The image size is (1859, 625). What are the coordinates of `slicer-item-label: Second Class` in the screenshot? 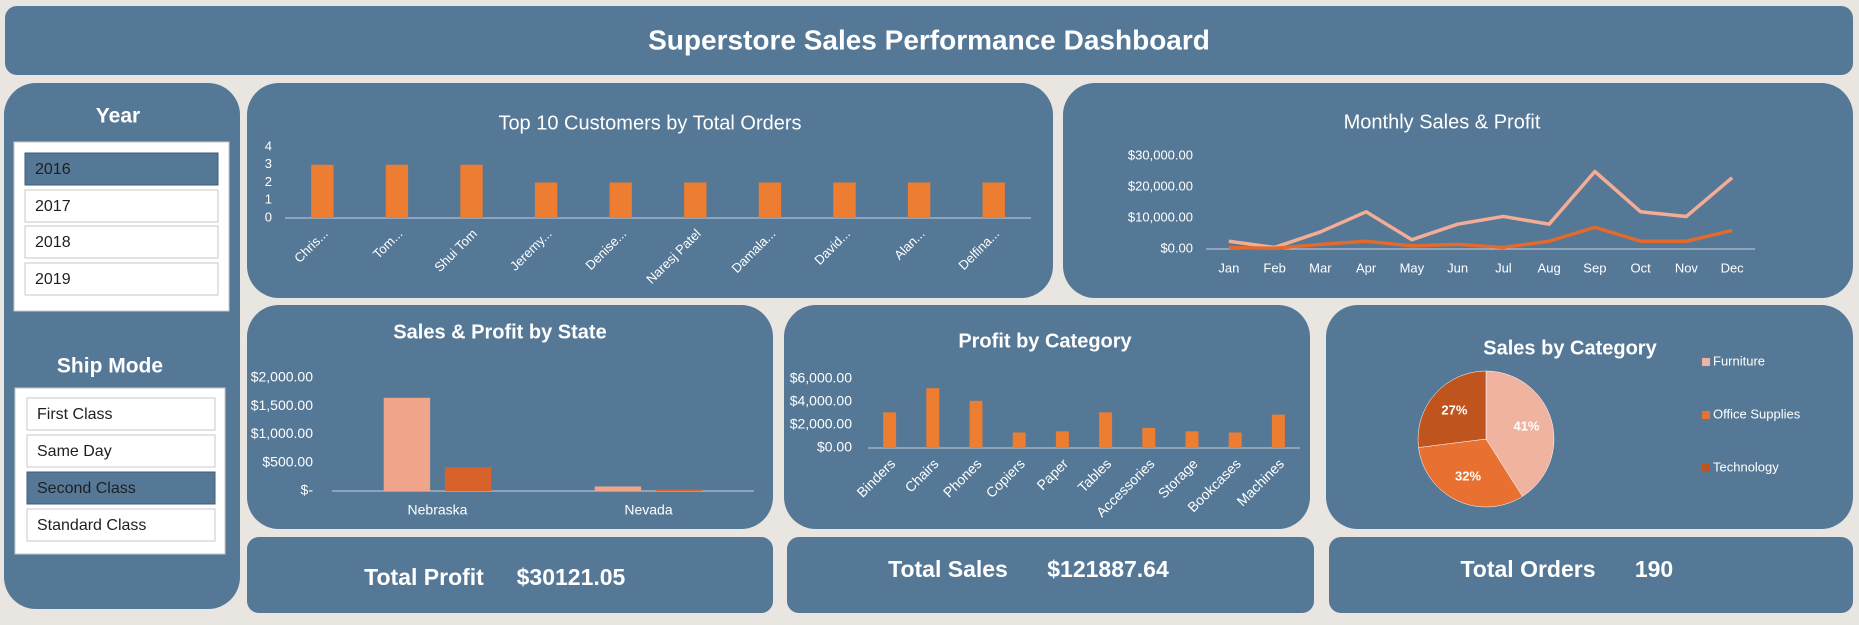 It's located at (86, 488).